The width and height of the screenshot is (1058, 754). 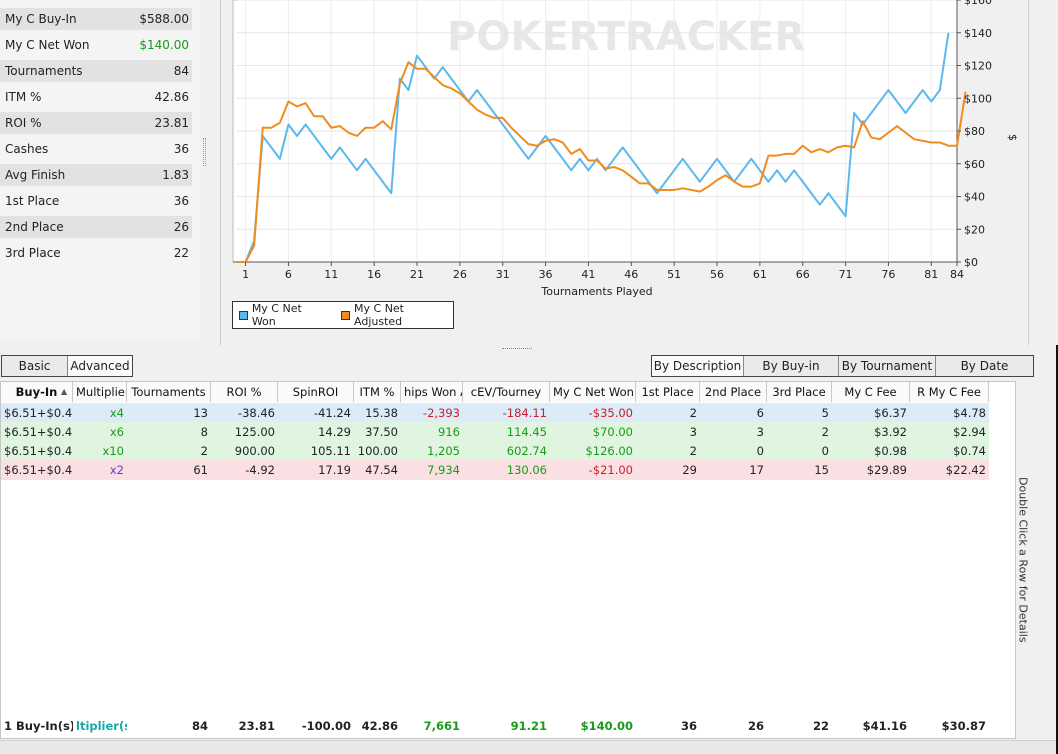 What do you see at coordinates (96, 97) in the screenshot?
I see `stat-row: ITM % 42.86` at bounding box center [96, 97].